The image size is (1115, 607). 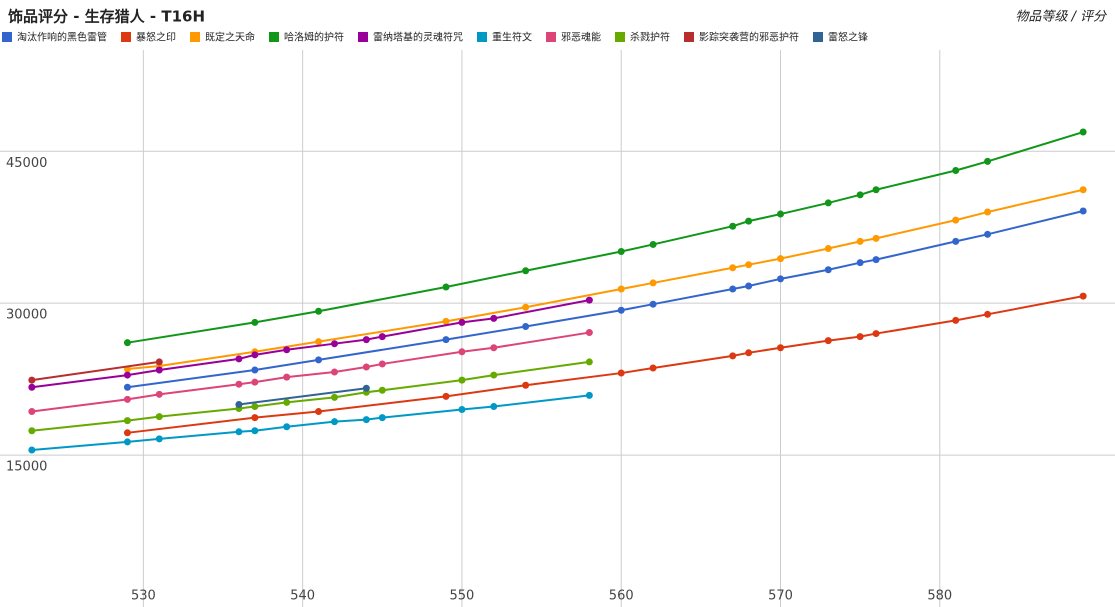 I want to click on y-tick-label: 30000, so click(x=26, y=315).